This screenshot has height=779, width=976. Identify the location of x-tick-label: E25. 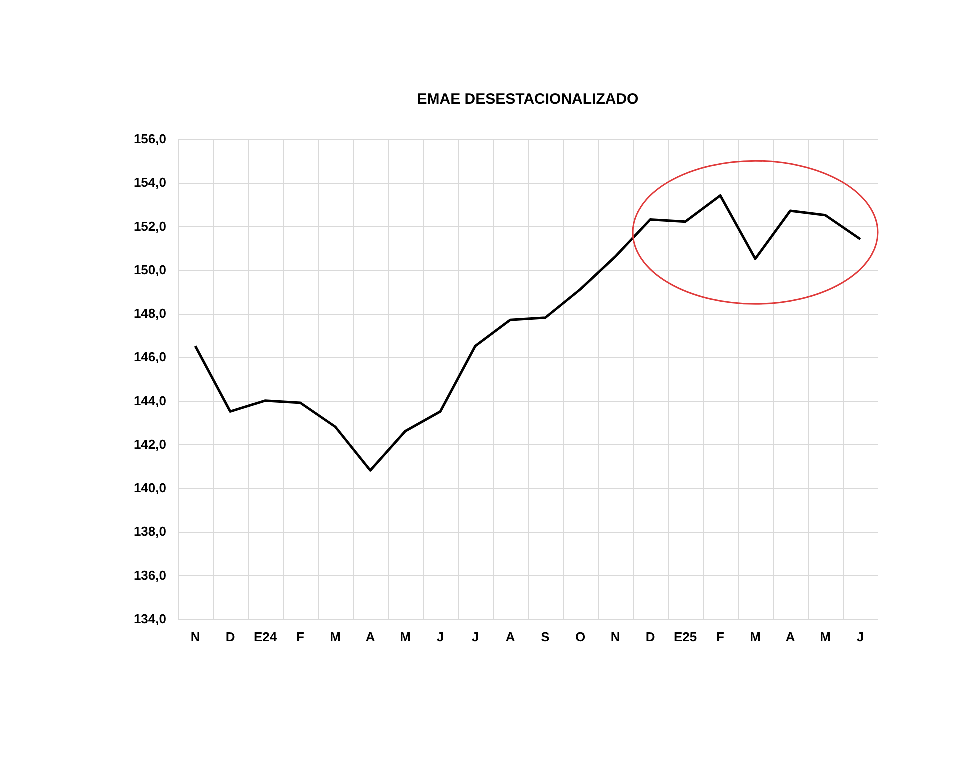
(686, 637).